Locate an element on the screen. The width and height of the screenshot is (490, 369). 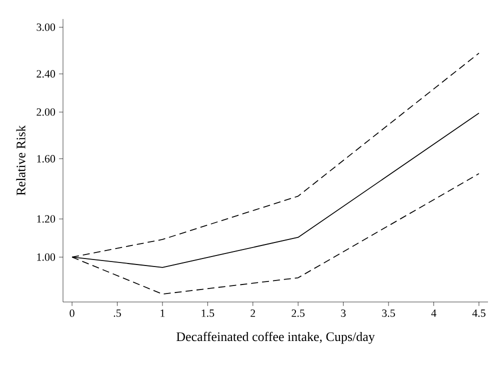
x-tick-label: 3.5 is located at coordinates (388, 313).